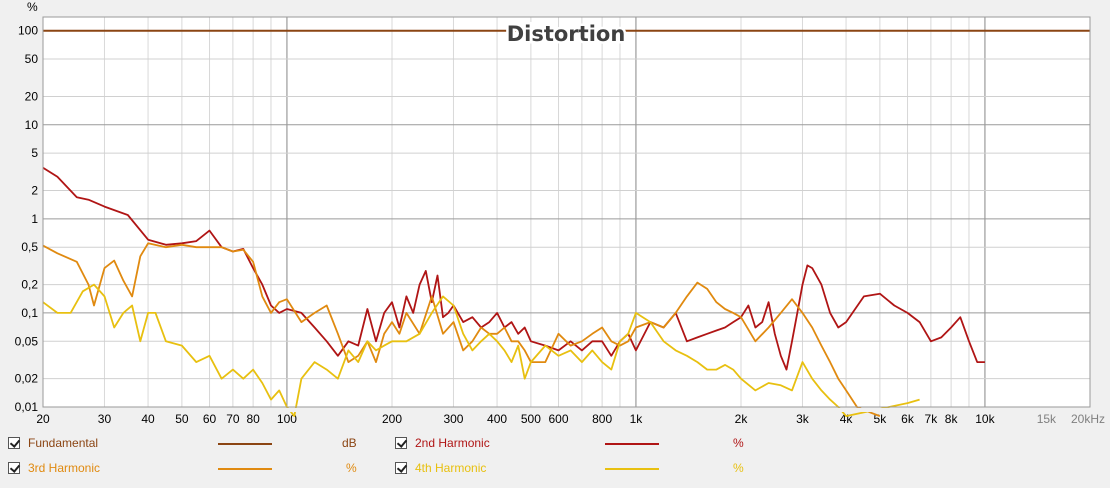 The height and width of the screenshot is (488, 1110). I want to click on legend-unit-3rd-harmonic: %, so click(351, 468).